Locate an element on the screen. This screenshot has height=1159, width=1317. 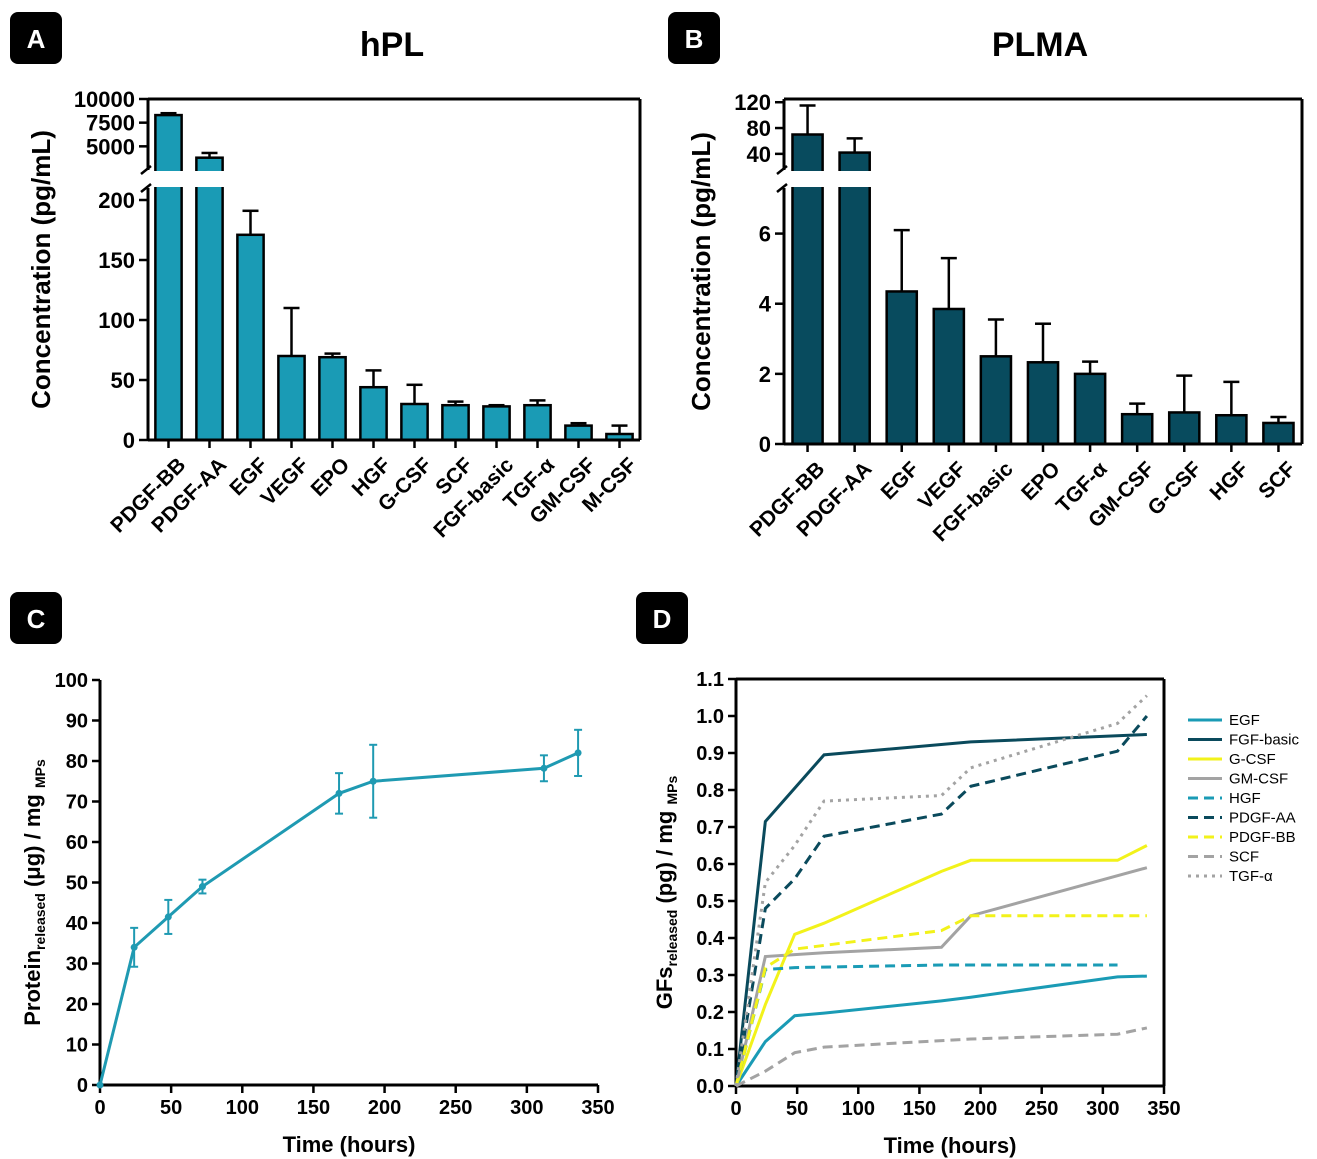
xtick-label-hpl-4: EPO is located at coordinates (331, 477).